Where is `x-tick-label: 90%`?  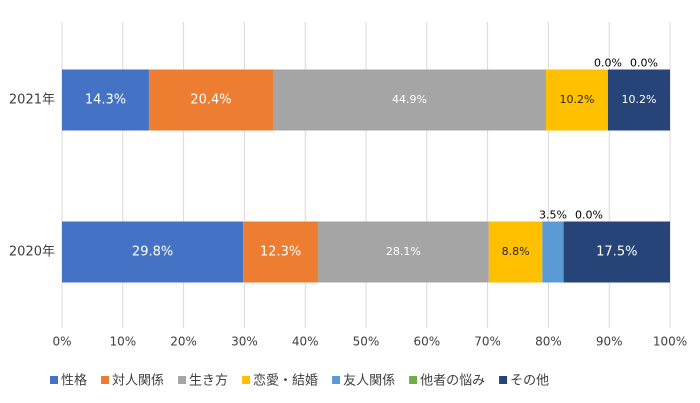 x-tick-label: 90% is located at coordinates (609, 342).